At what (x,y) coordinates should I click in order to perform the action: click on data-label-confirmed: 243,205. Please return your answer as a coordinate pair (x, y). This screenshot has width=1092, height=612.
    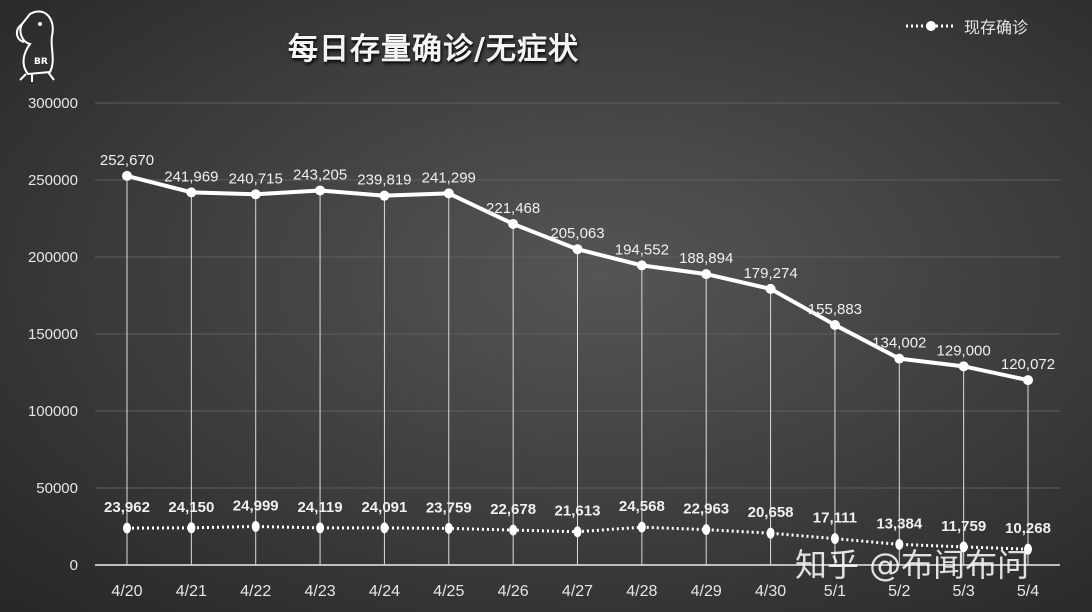
    Looking at the image, I should click on (320, 174).